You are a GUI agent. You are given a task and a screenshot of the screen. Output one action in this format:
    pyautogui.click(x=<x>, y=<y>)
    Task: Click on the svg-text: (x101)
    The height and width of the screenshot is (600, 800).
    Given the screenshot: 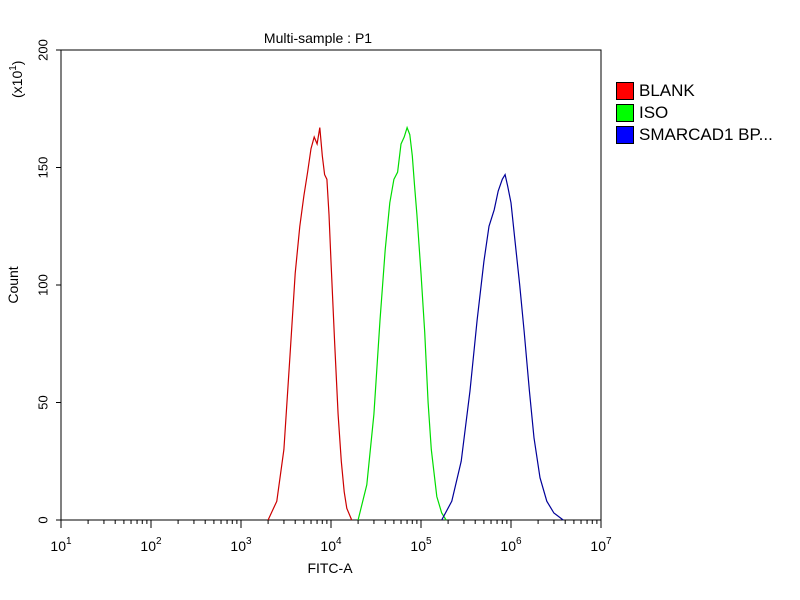 What is the action you would take?
    pyautogui.click(x=16, y=79)
    